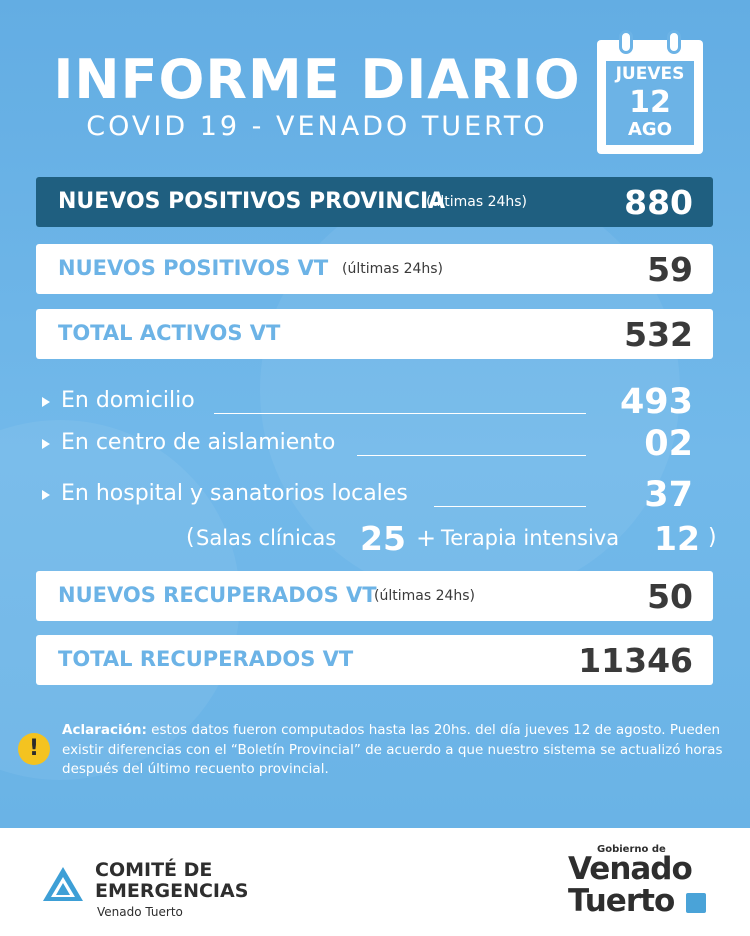  I want to click on salas-label: Salas clínicas, so click(266, 538).